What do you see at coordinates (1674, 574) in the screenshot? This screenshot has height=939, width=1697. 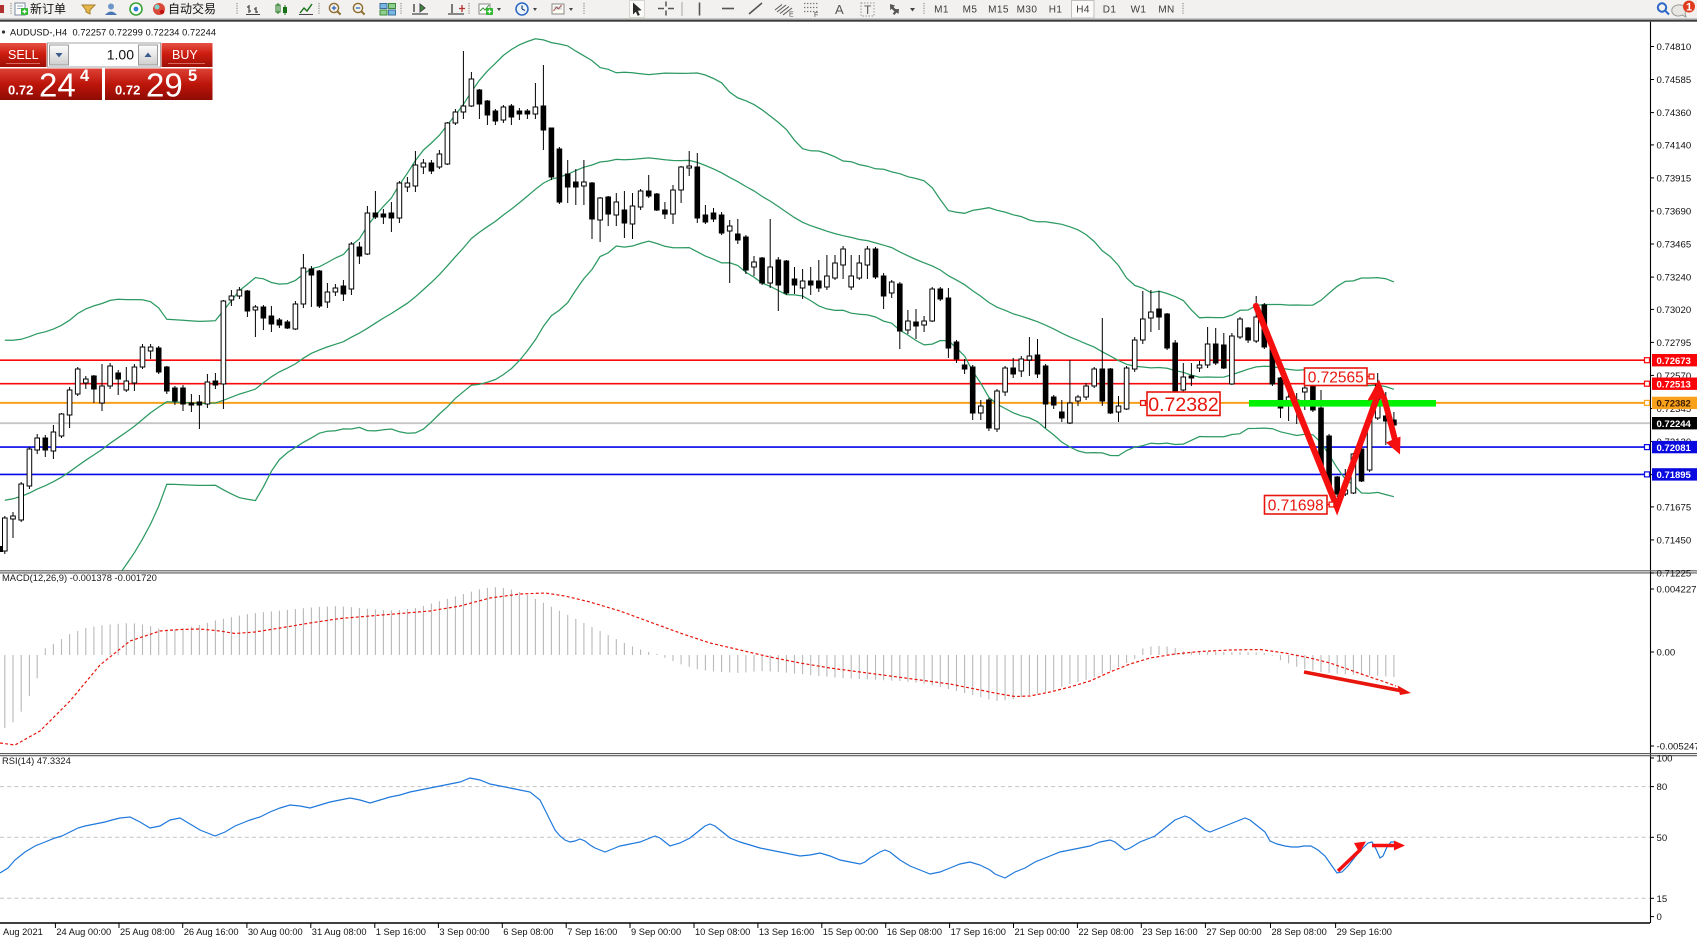 I see `svg-text: 0.71225` at bounding box center [1674, 574].